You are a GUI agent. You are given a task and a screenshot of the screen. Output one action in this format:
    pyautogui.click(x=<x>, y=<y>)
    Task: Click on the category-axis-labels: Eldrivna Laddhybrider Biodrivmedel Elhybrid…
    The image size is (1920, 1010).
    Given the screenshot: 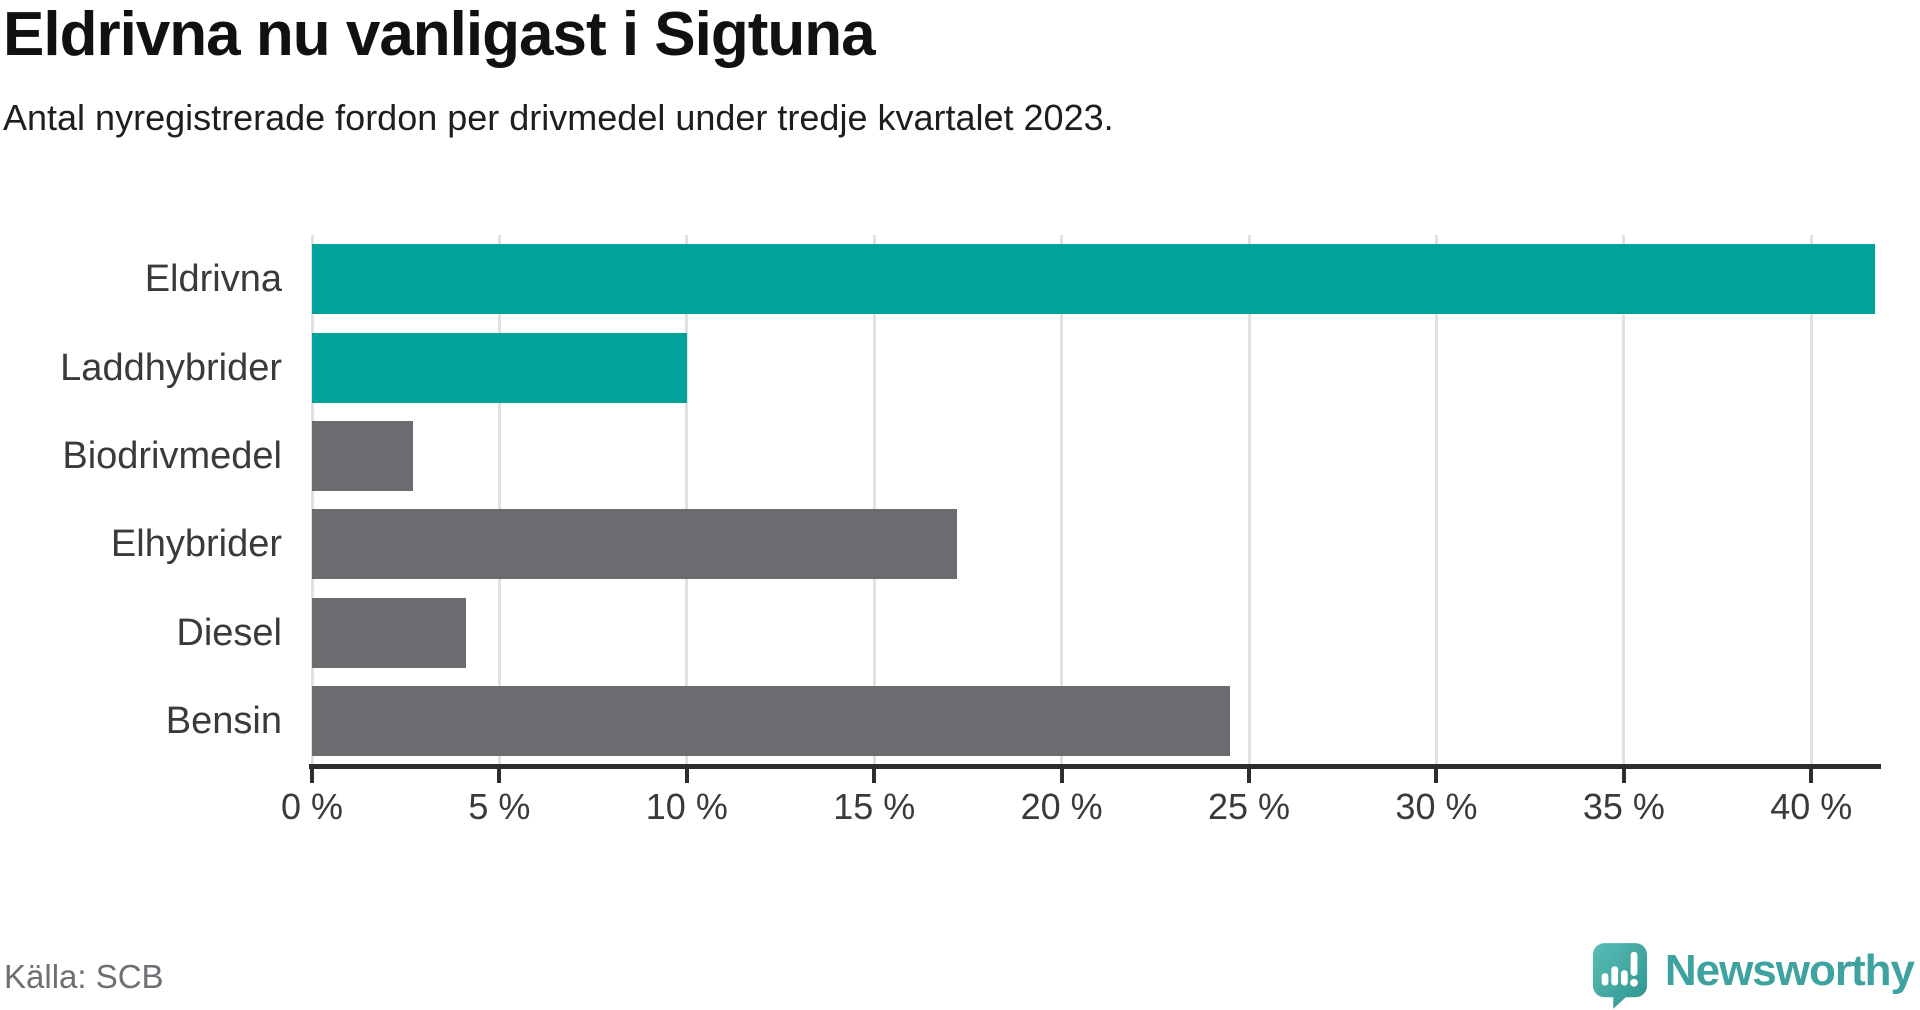 What is the action you would take?
    pyautogui.click(x=141, y=500)
    